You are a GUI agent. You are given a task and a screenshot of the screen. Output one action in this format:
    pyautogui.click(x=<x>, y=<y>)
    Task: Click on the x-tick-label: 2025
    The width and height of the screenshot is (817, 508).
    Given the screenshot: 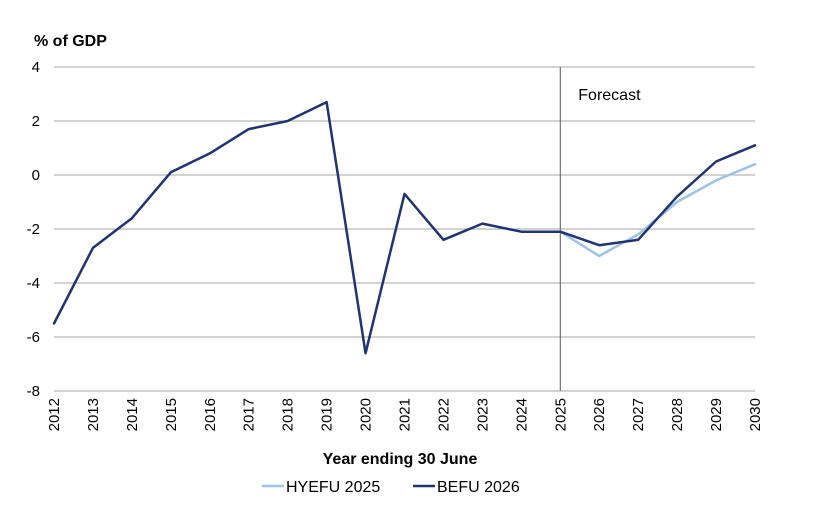 What is the action you would take?
    pyautogui.click(x=560, y=414)
    